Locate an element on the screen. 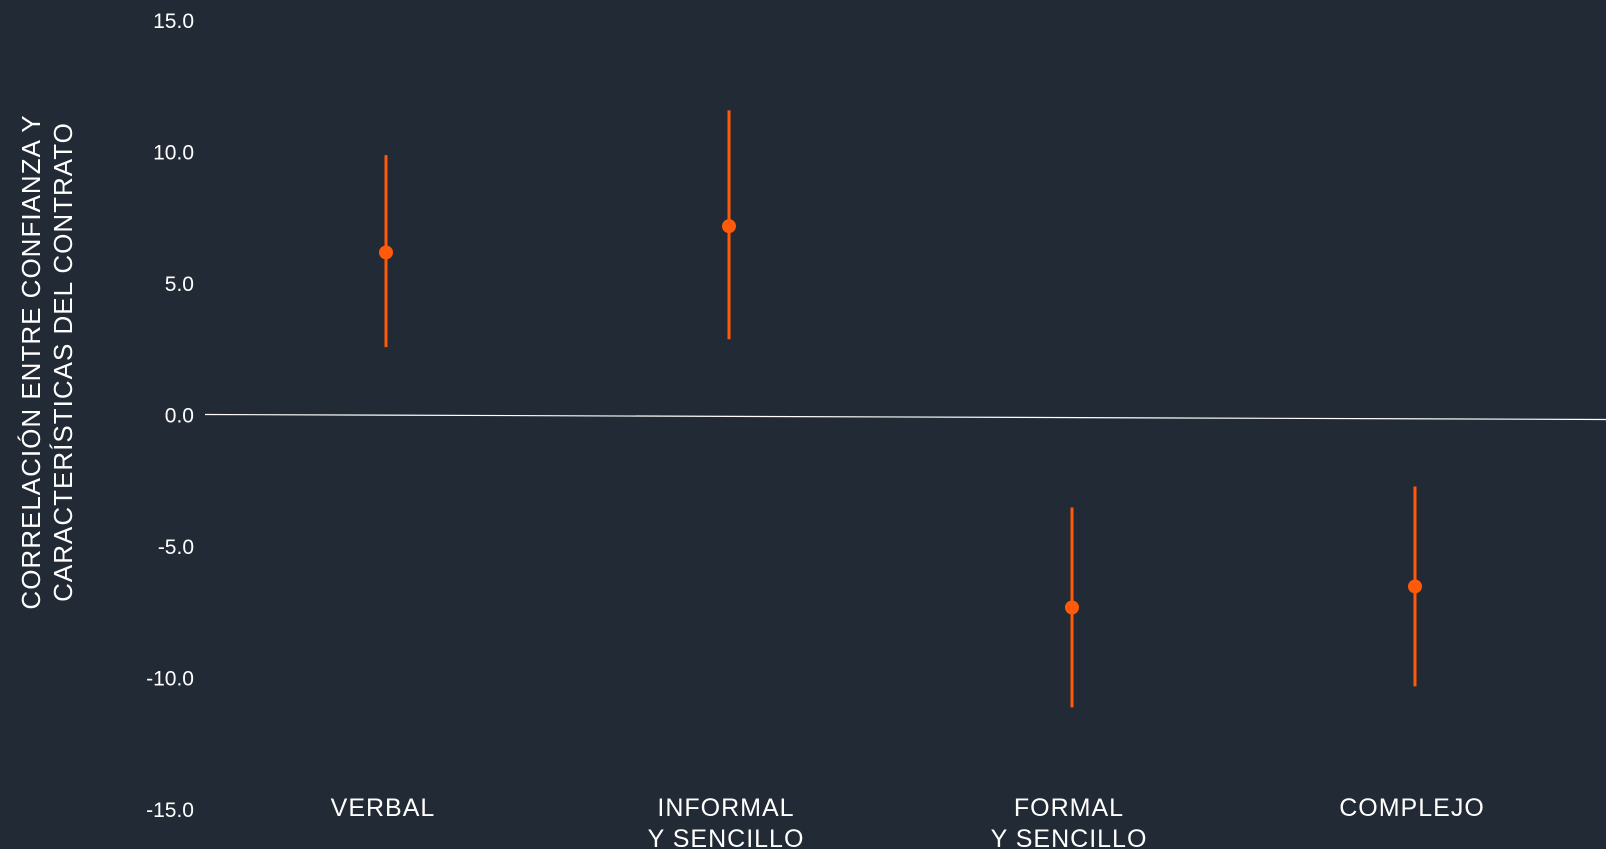  y-axis-ticks: 15.0 10.0 5.0 0.0 -5.0 -10.0 -15.0 is located at coordinates (170, 416).